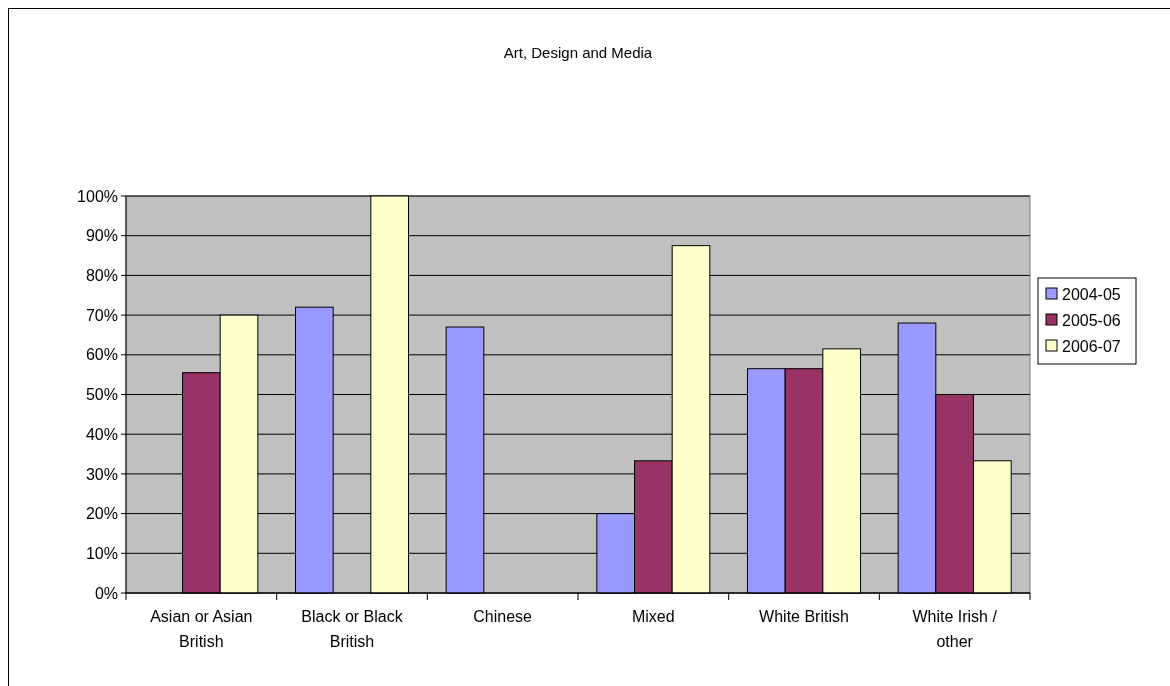  What do you see at coordinates (101, 315) in the screenshot?
I see `y-tick-label: 70%` at bounding box center [101, 315].